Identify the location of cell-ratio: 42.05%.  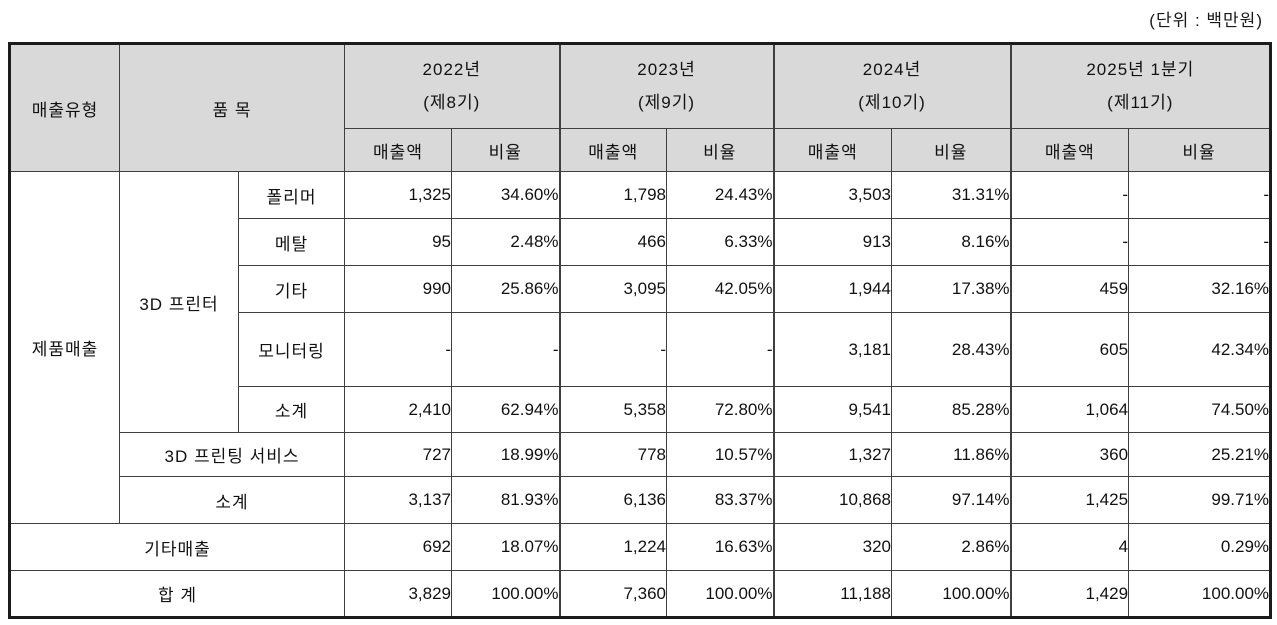
(720, 289).